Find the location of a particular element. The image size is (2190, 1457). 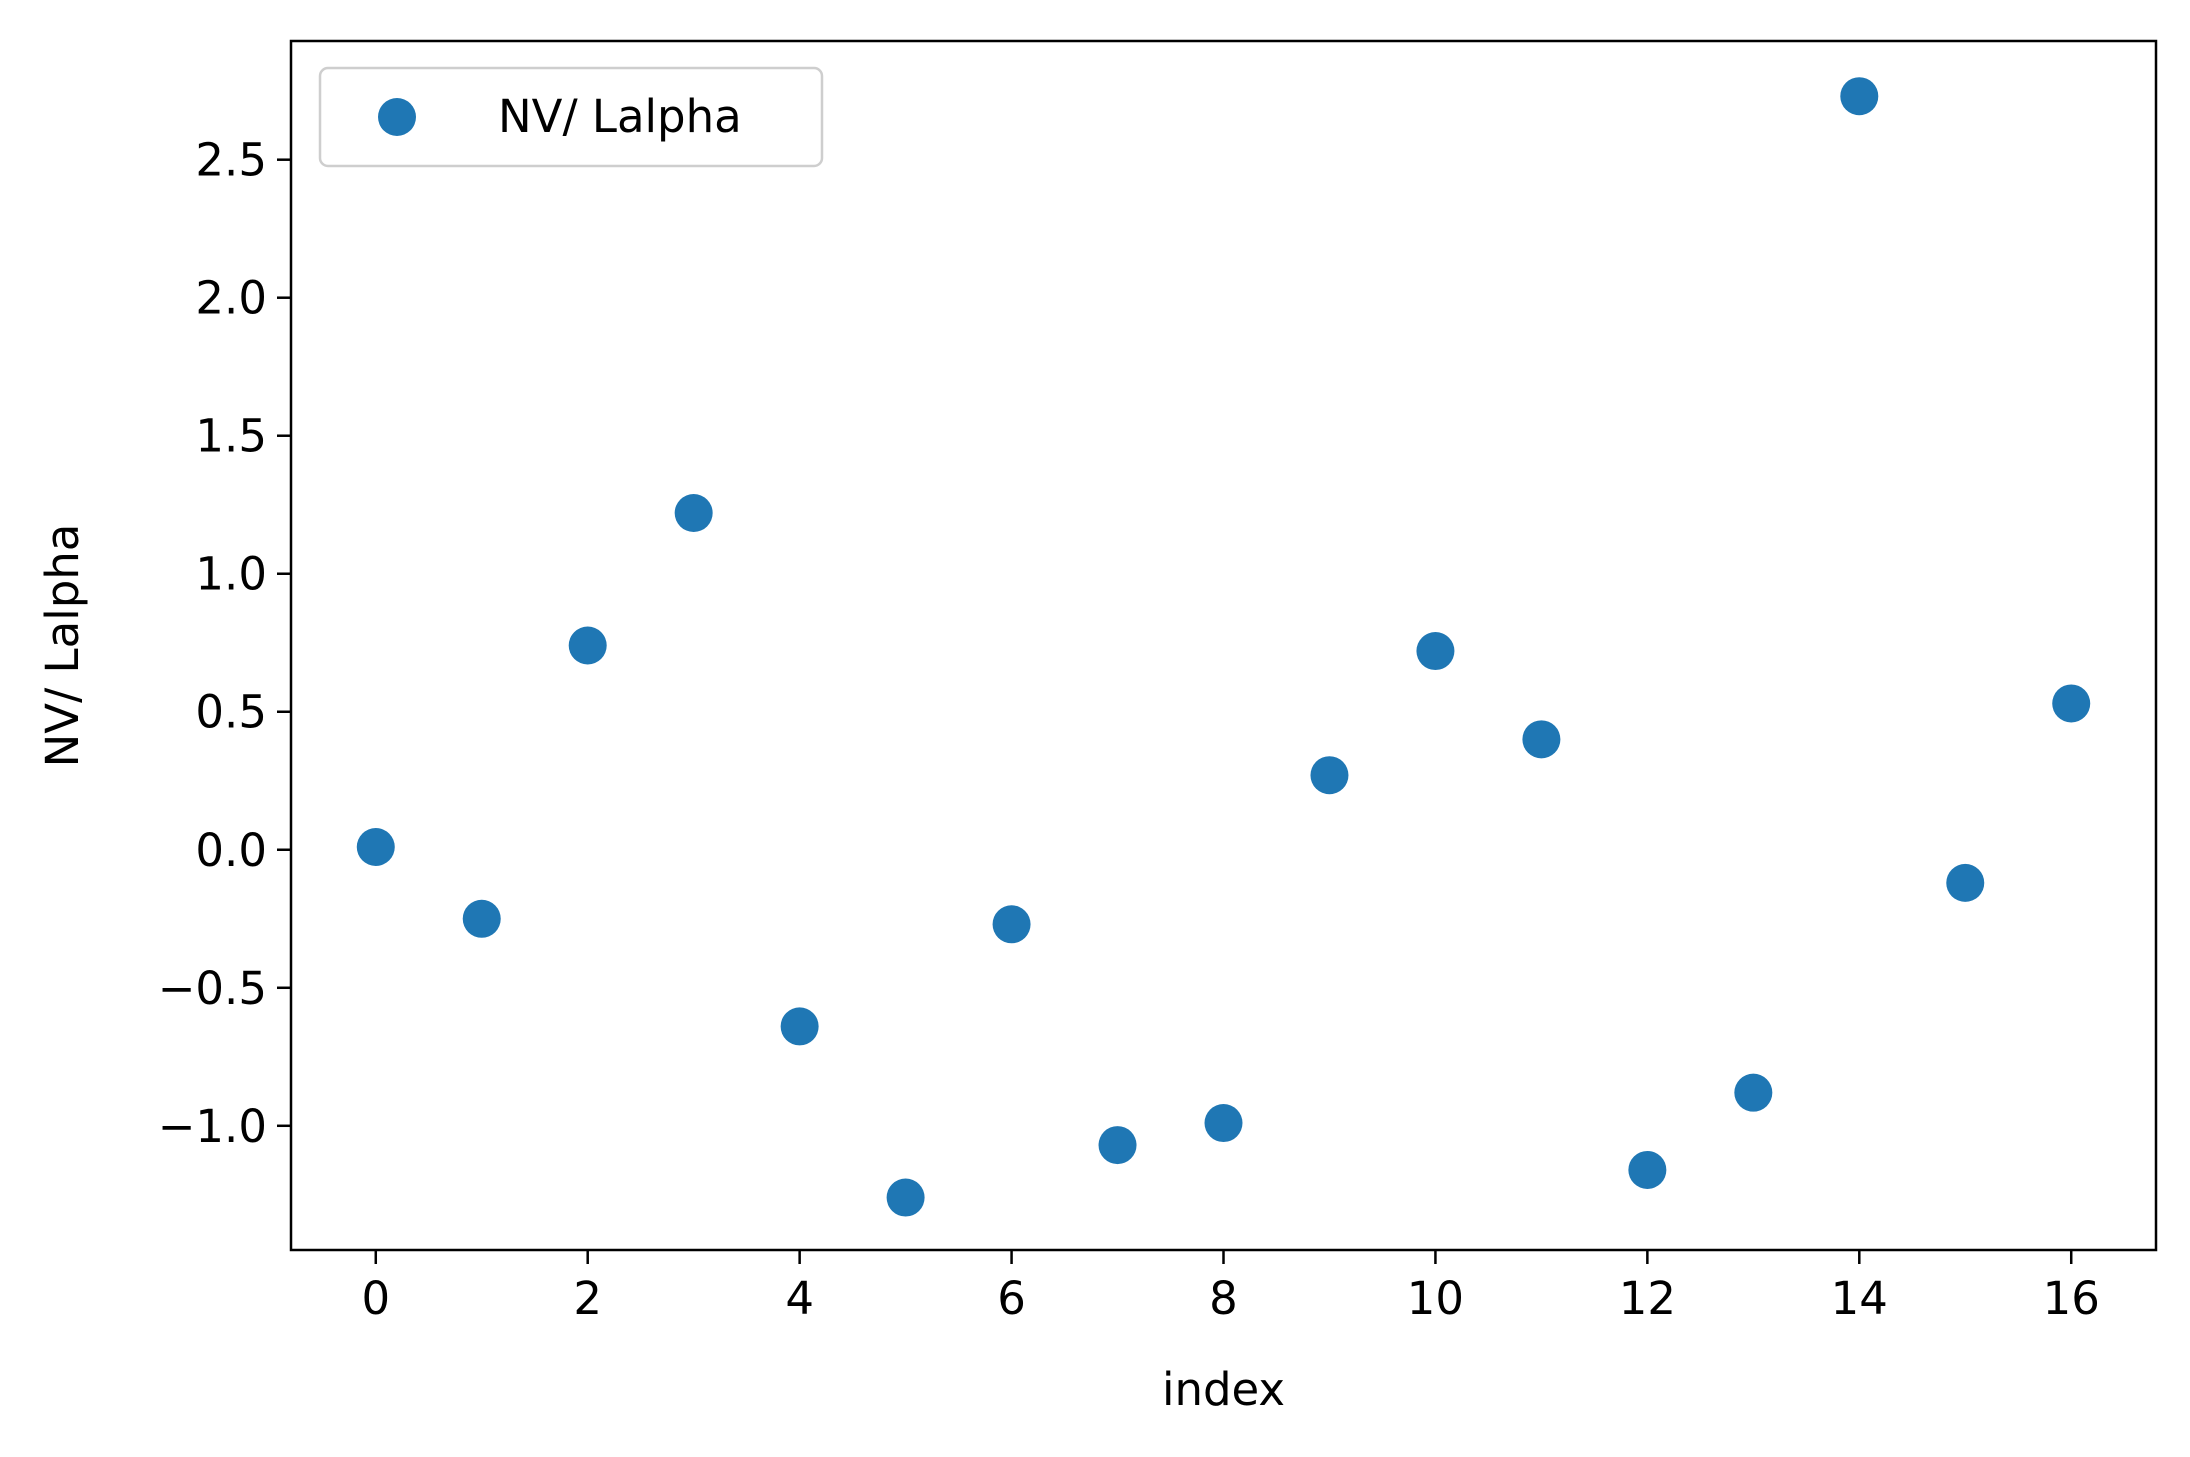

x-tick-label: 14 is located at coordinates (1859, 1298).